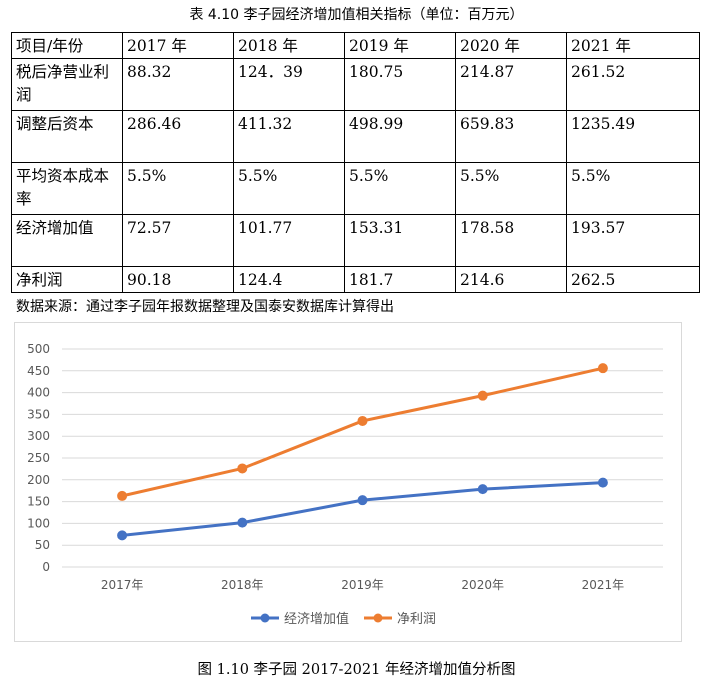 The width and height of the screenshot is (713, 688). What do you see at coordinates (289, 84) in the screenshot?
I see `table-cell: 124．39` at bounding box center [289, 84].